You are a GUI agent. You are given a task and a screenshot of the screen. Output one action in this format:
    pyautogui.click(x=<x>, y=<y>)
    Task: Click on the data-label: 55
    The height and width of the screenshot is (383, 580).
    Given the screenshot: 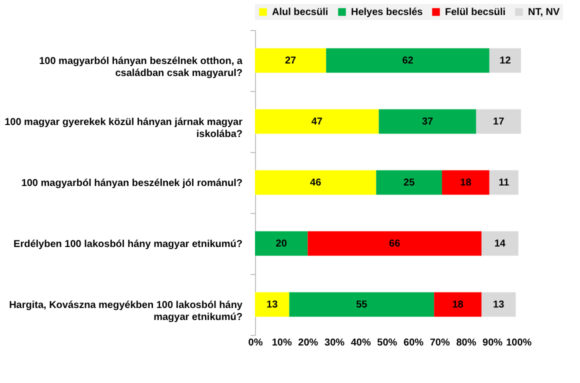 What is the action you would take?
    pyautogui.click(x=362, y=305)
    